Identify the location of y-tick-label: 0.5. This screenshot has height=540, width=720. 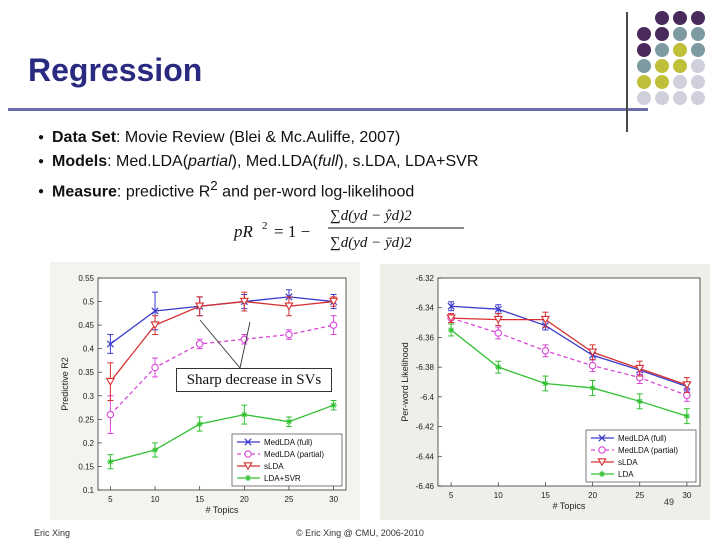
(89, 302).